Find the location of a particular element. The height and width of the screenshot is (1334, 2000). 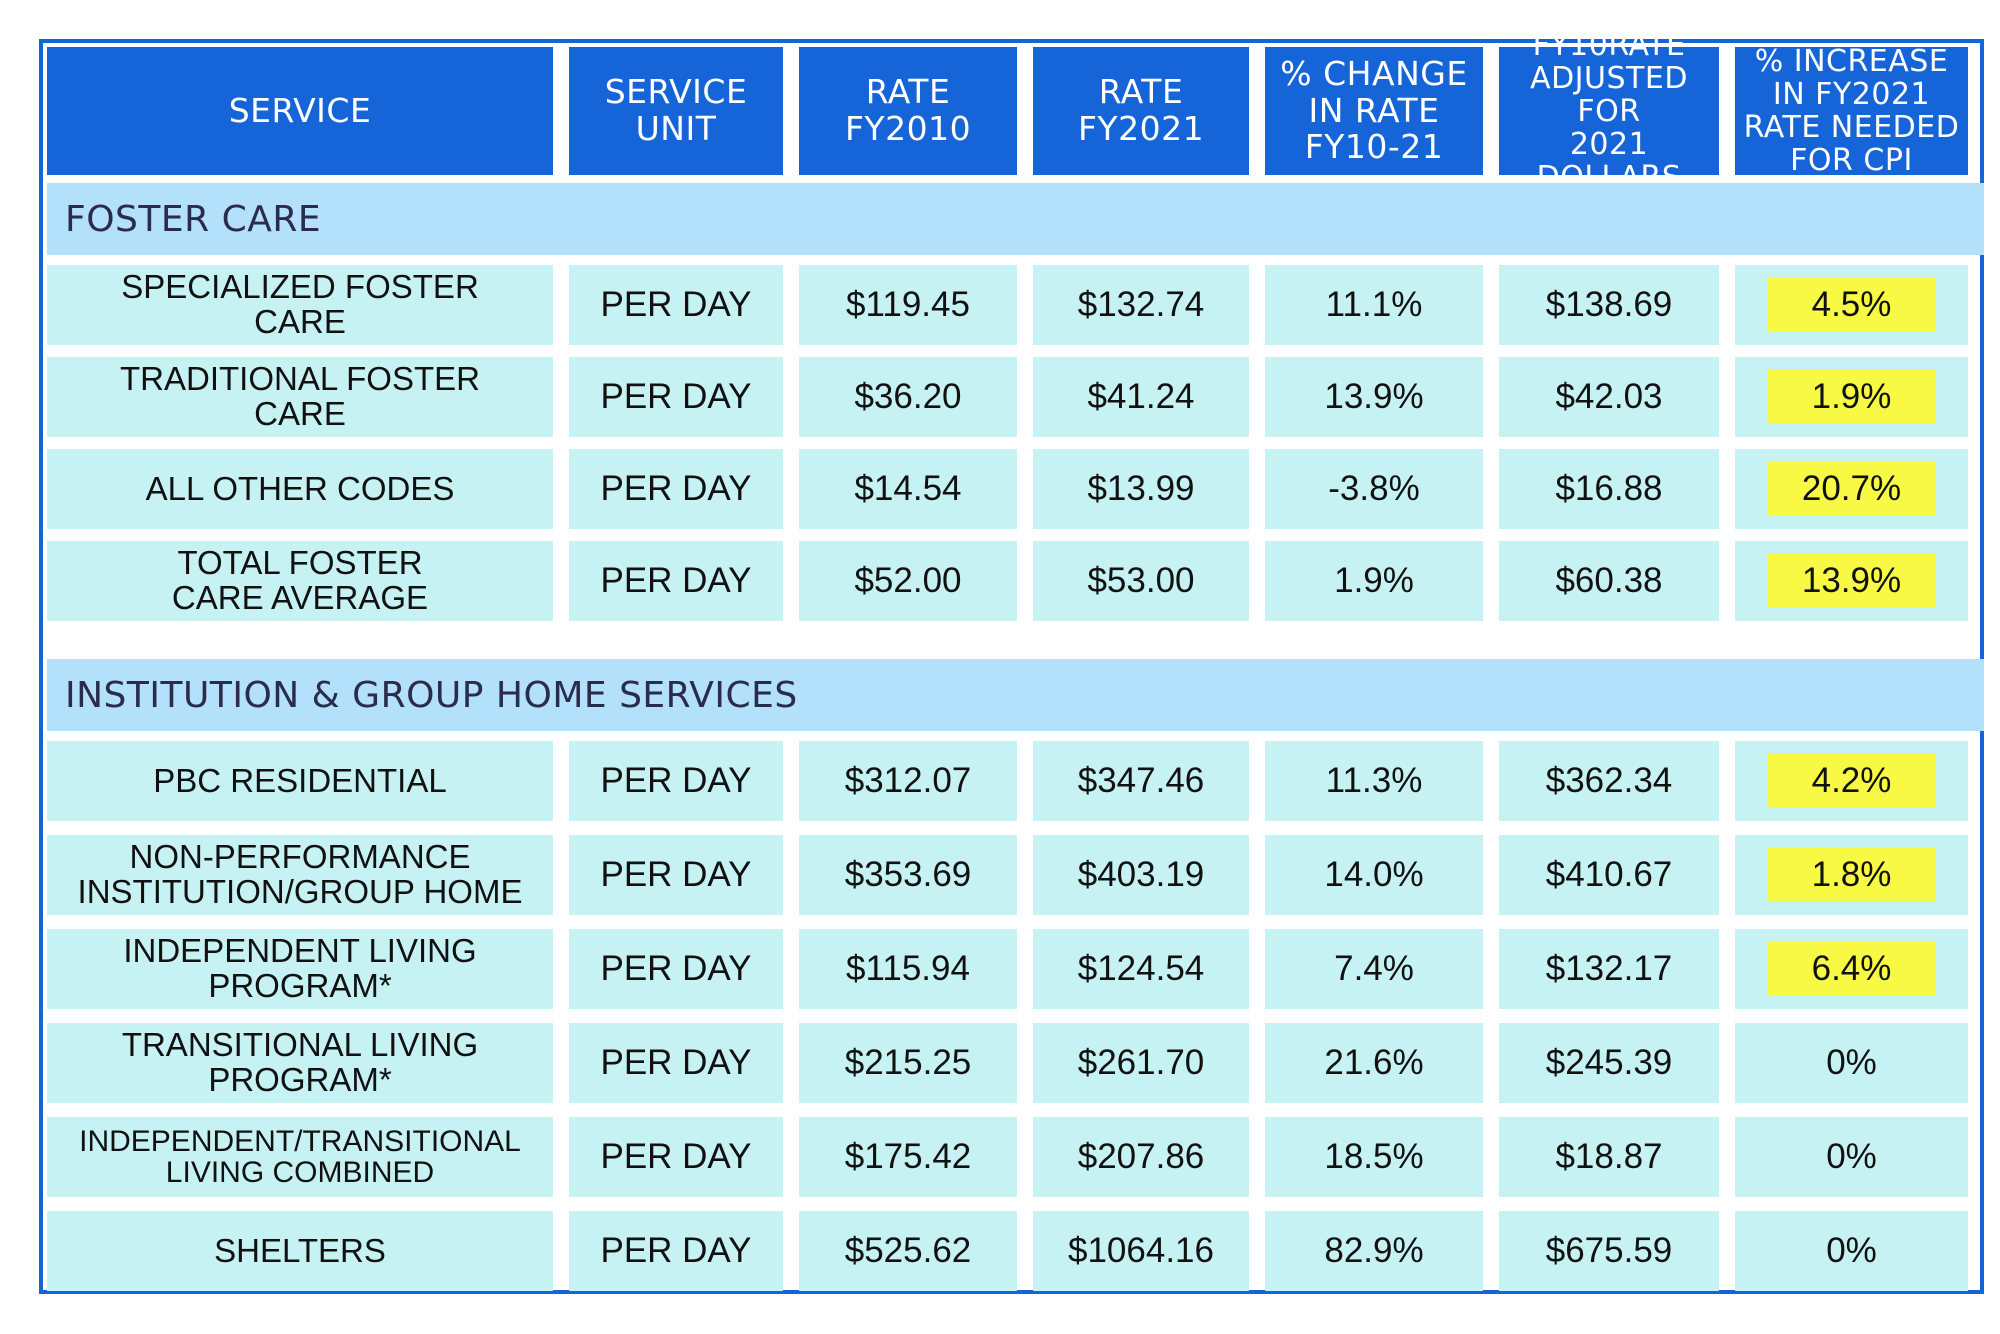

pct-change-cell: 14.0% is located at coordinates (1374, 875).